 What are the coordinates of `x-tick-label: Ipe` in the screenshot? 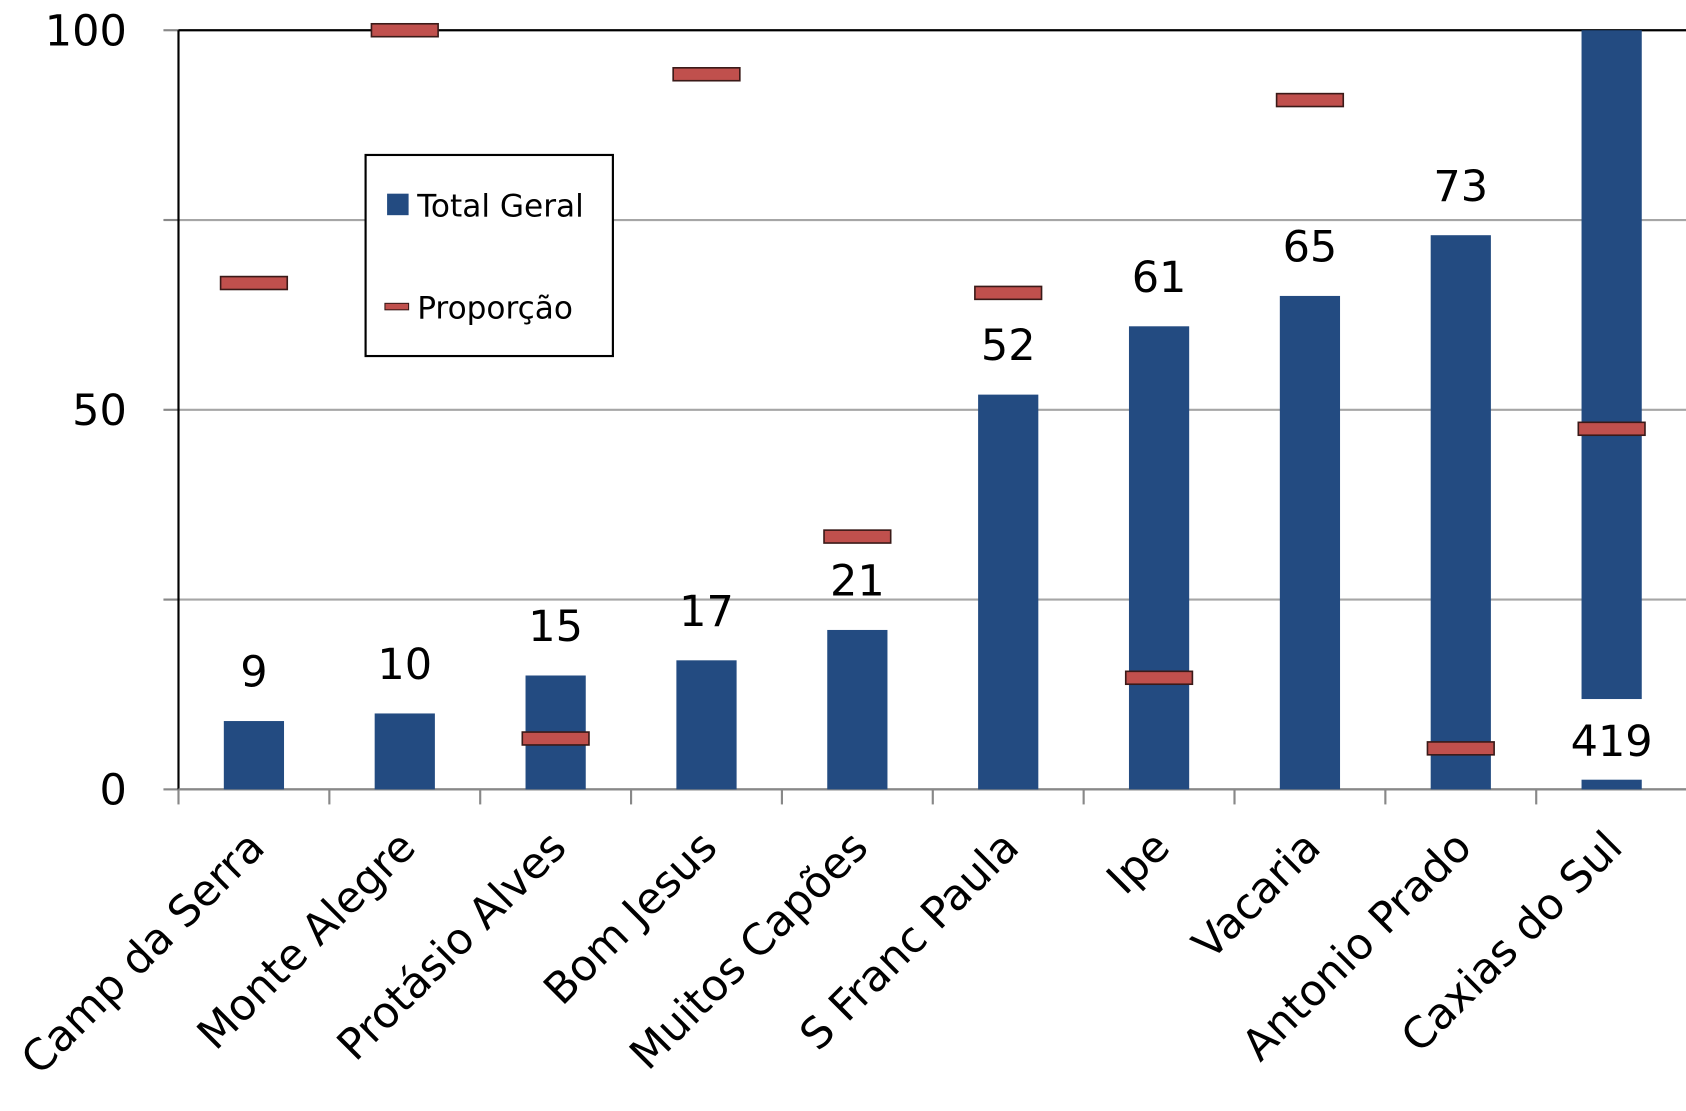 It's located at (1138, 863).